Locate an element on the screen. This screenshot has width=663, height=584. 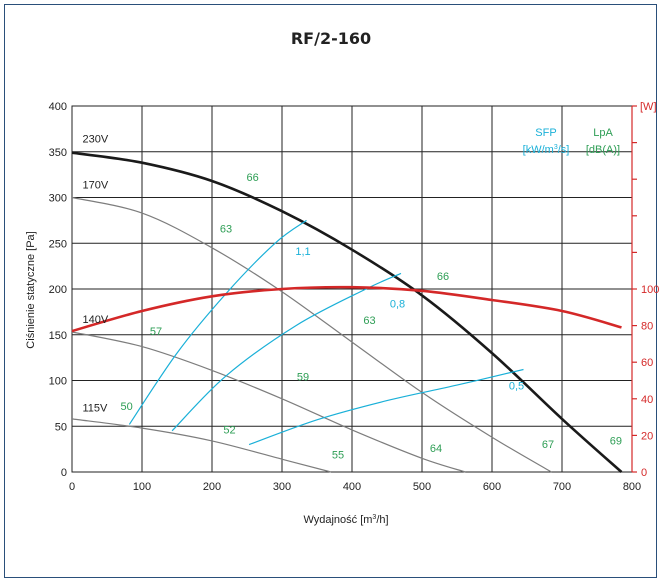
lpa-label: 64 is located at coordinates (436, 449).